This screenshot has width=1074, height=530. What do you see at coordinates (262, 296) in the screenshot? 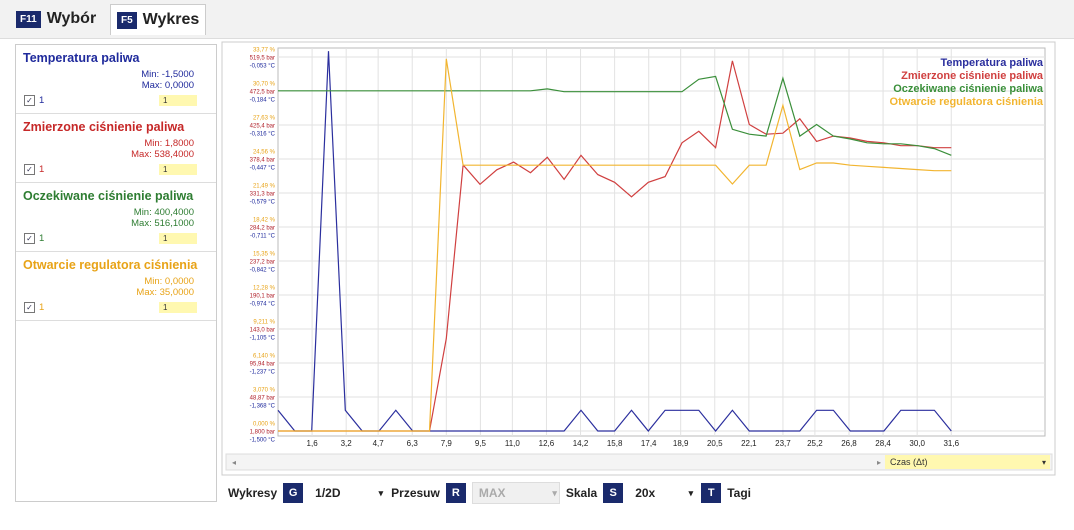
I see `y-tick-label: 190,1 bar` at bounding box center [262, 296].